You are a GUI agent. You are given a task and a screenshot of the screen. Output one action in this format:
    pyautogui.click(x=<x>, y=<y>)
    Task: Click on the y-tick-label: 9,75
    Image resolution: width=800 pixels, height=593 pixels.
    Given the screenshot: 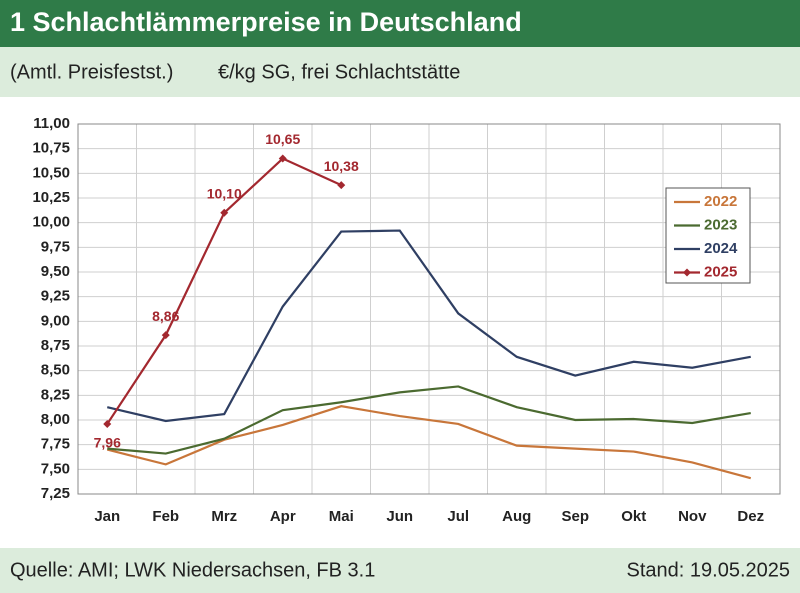 What is the action you would take?
    pyautogui.click(x=55, y=246)
    